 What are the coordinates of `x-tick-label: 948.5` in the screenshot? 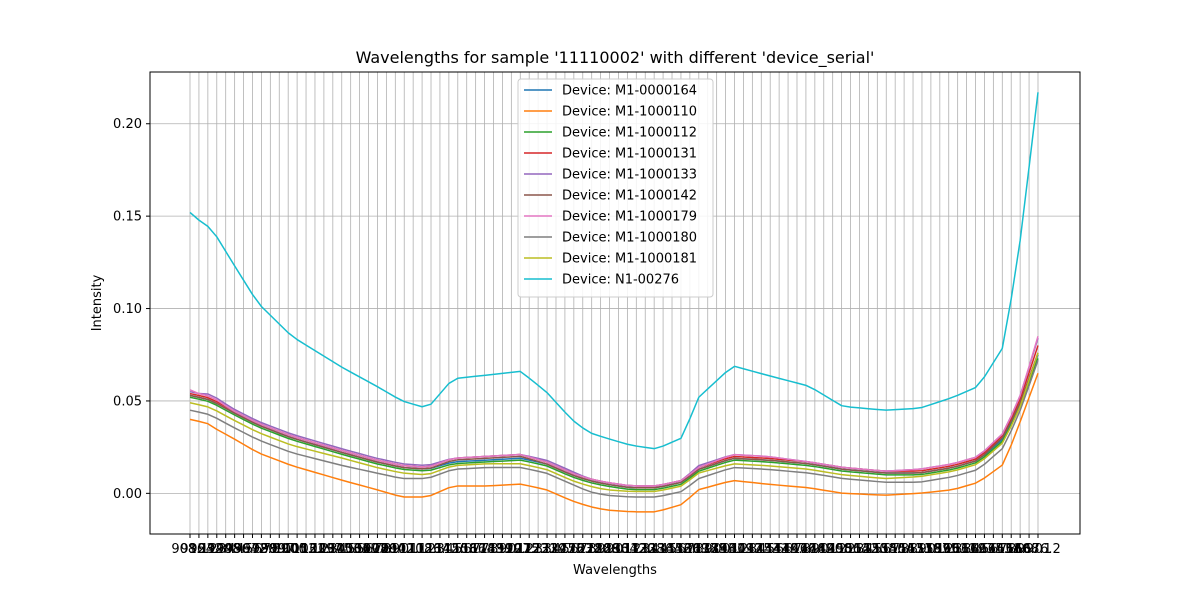 It's located at (234, 549).